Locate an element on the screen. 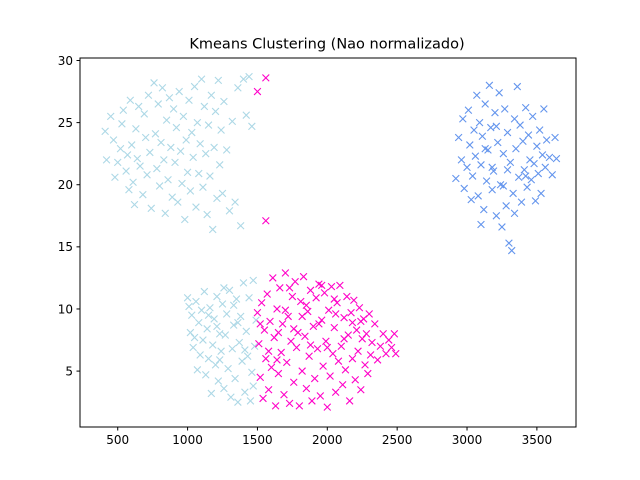 This screenshot has width=640, height=480. x-tick-label: 2500 is located at coordinates (397, 440).